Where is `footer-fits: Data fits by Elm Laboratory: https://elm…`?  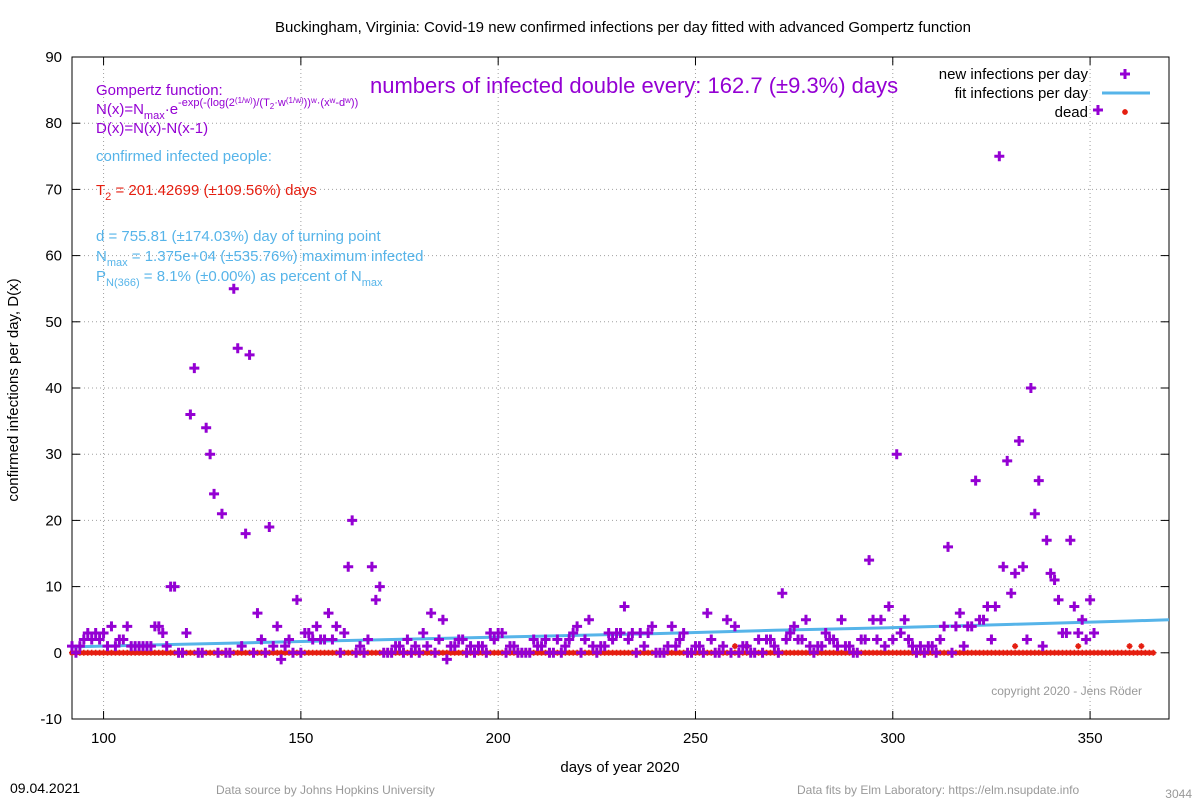 footer-fits: Data fits by Elm Laboratory: https://elm… is located at coordinates (938, 790).